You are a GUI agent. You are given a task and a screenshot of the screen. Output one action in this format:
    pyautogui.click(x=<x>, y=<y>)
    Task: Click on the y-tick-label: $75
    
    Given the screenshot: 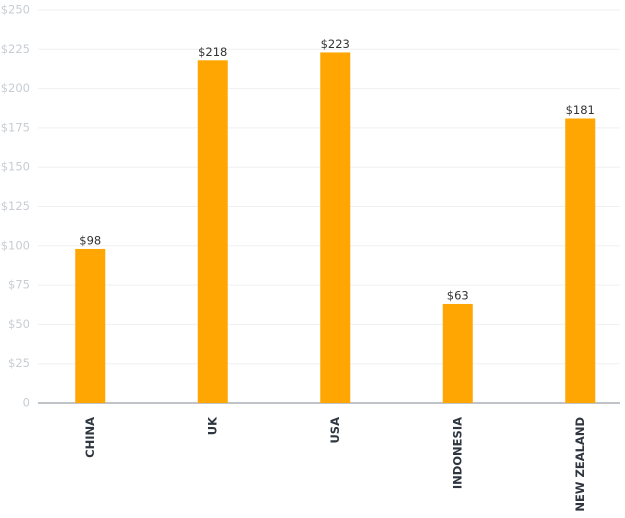 What is the action you would take?
    pyautogui.click(x=19, y=285)
    